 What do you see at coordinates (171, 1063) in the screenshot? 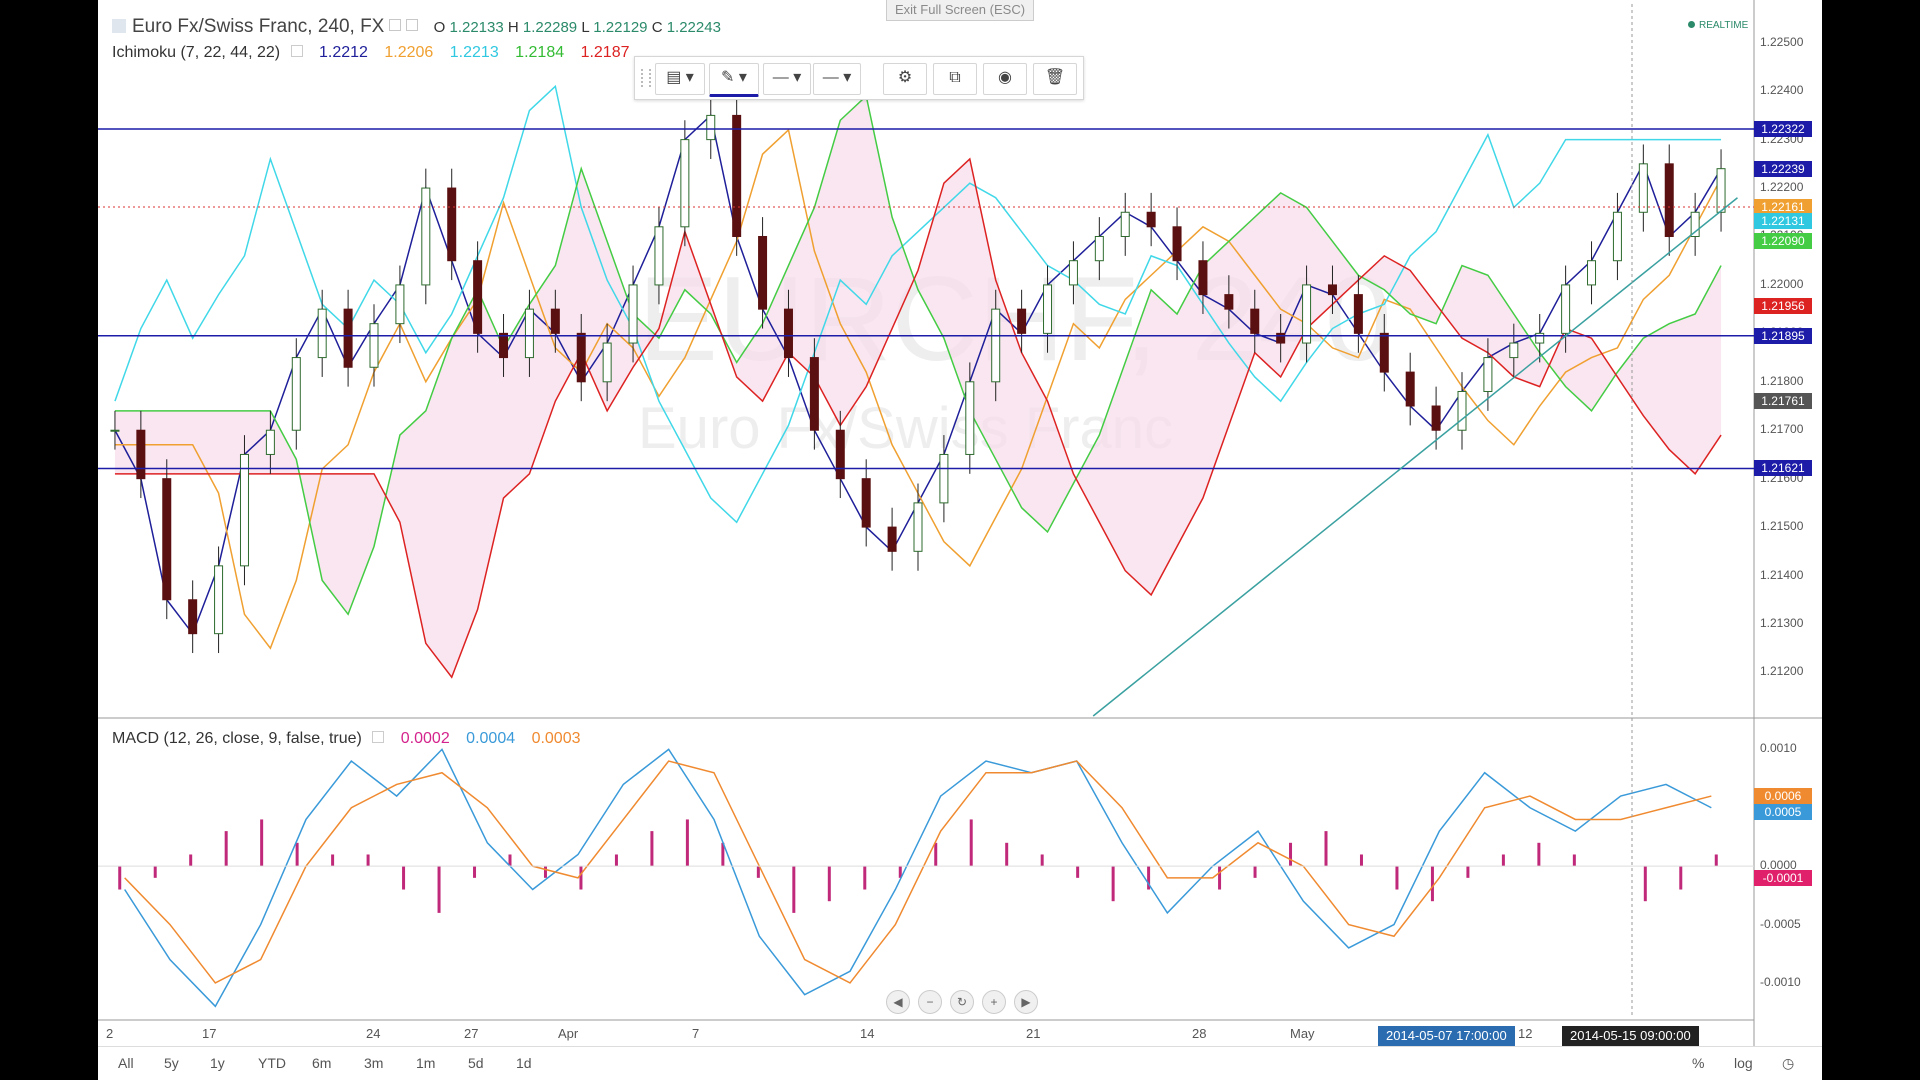
I see `range-button-5y: 5y` at bounding box center [171, 1063].